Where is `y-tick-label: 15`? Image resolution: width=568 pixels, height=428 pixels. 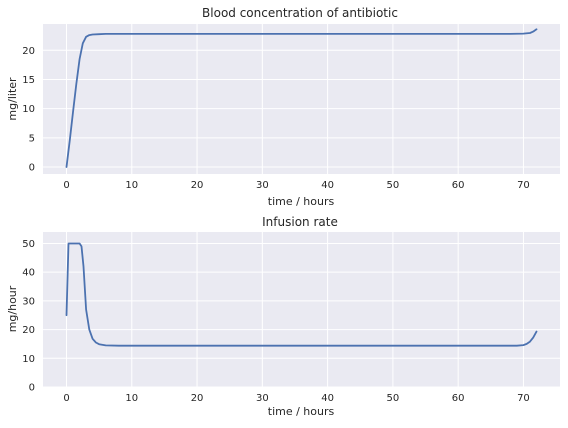 y-tick-label: 15 is located at coordinates (28, 80).